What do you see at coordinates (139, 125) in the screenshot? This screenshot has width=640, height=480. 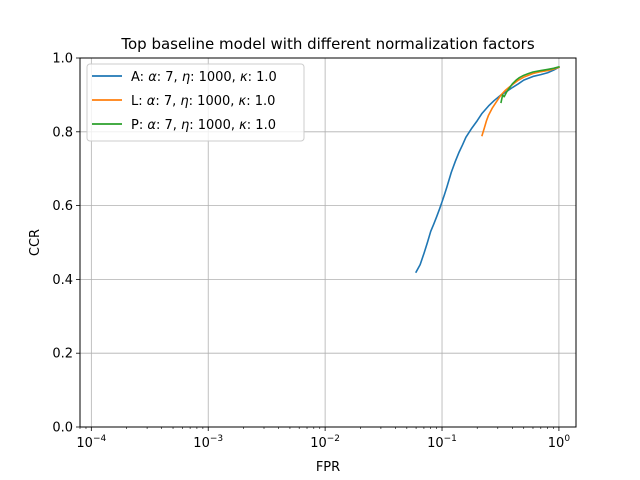 I see `legend-prefix: P:` at bounding box center [139, 125].